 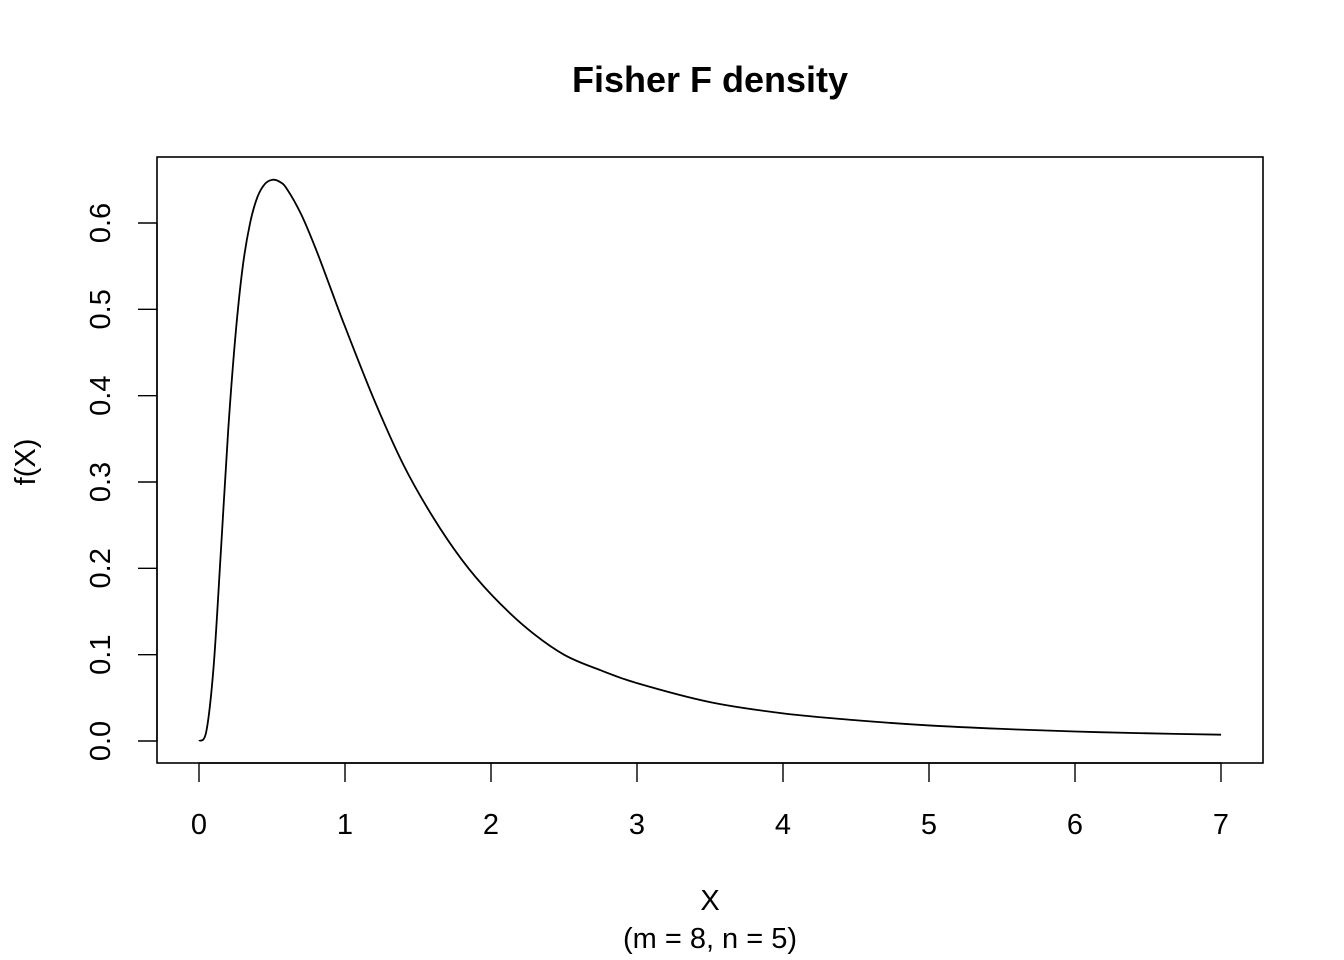 I want to click on x-tick-label: 1, so click(x=345, y=825).